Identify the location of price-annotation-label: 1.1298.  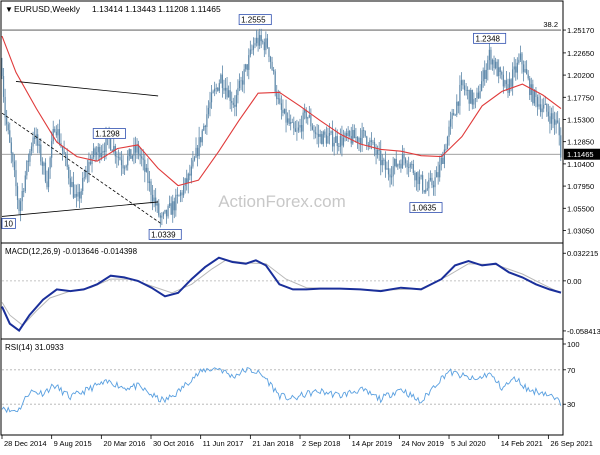
(107, 134).